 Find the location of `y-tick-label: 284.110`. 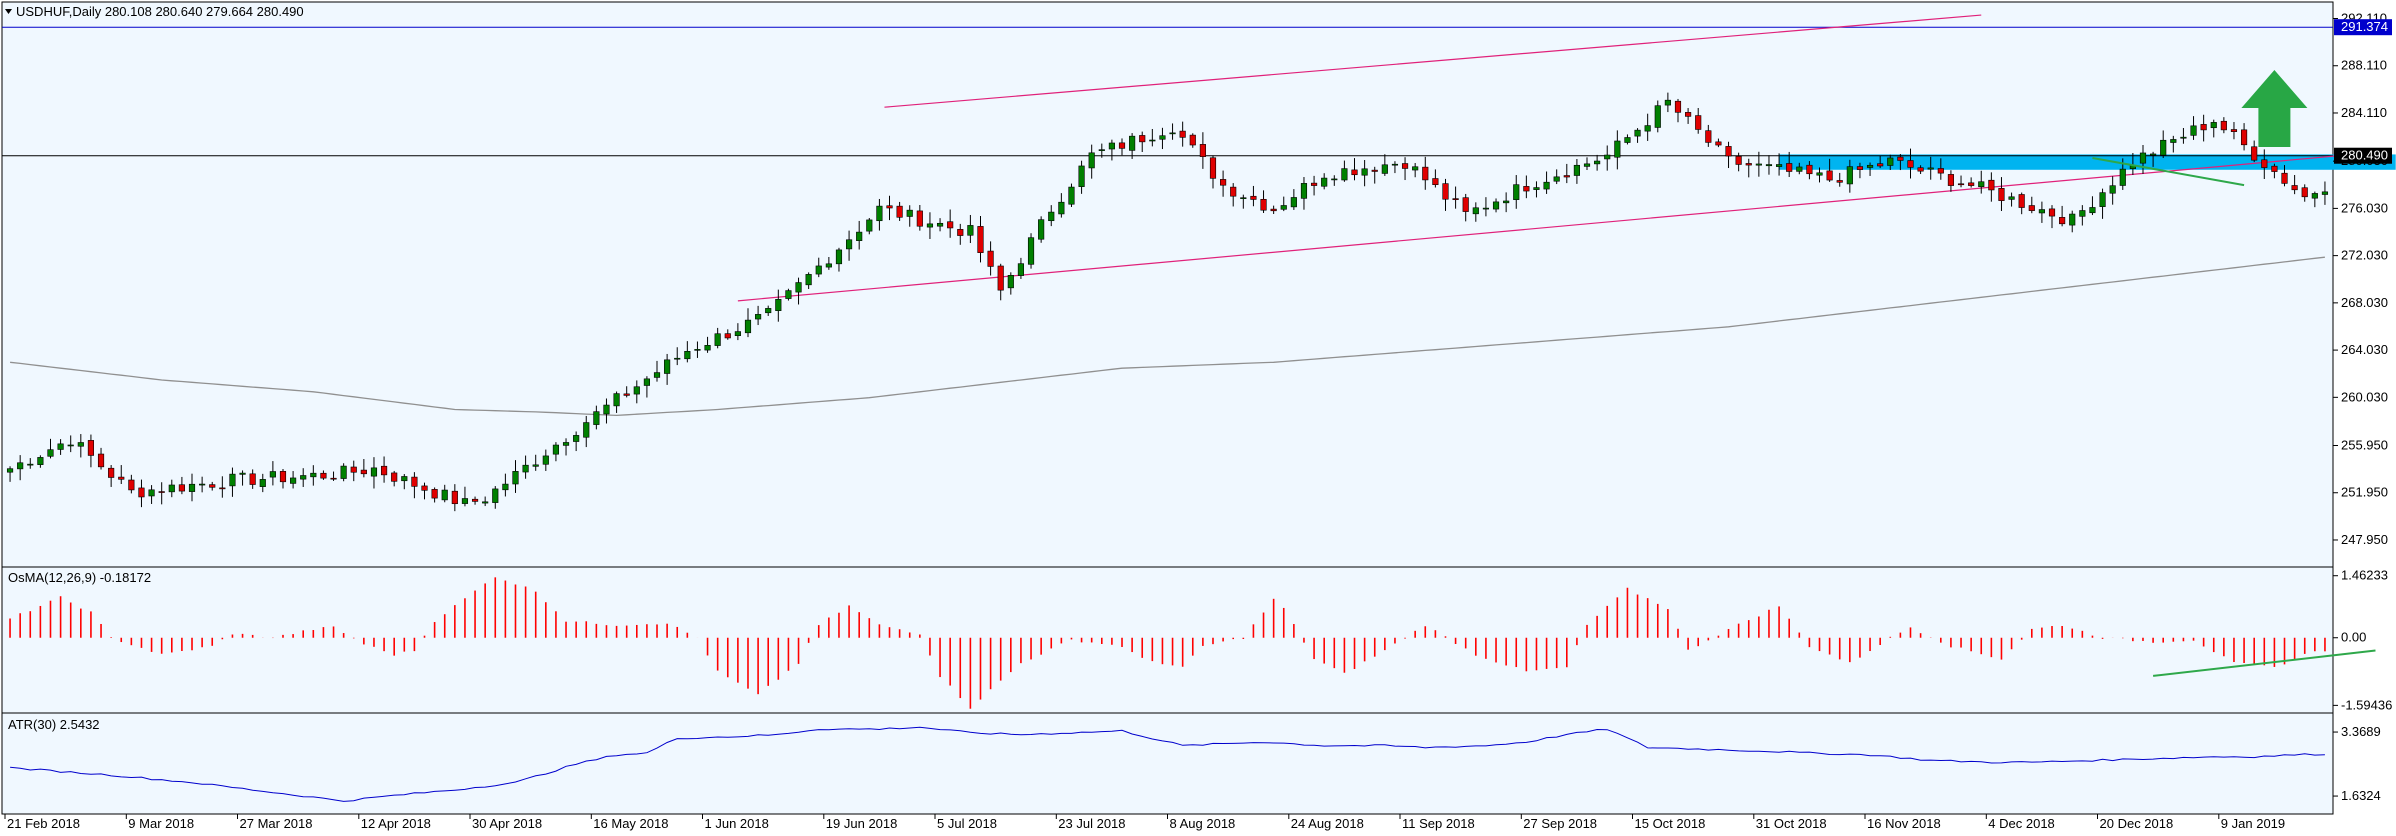

y-tick-label: 284.110 is located at coordinates (2364, 112).